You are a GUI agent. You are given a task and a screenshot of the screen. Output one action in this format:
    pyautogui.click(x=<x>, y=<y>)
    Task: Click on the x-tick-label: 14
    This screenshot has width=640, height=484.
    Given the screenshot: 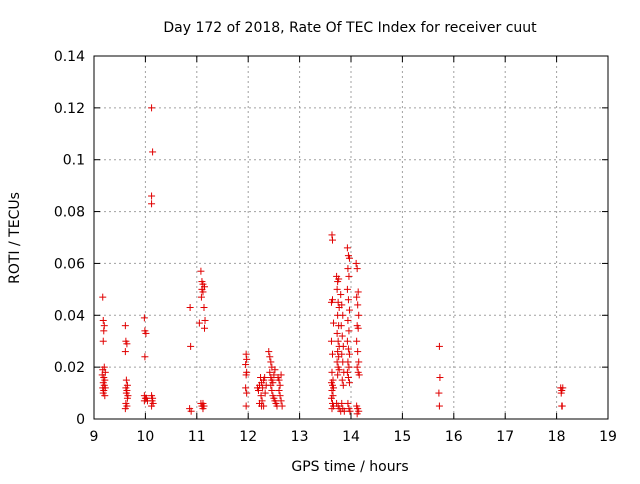 What is the action you would take?
    pyautogui.click(x=351, y=437)
    